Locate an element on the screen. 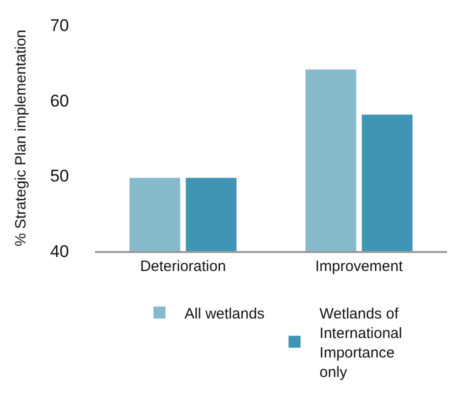 This screenshot has width=452, height=401. y-tick-label: 40 is located at coordinates (59, 251).